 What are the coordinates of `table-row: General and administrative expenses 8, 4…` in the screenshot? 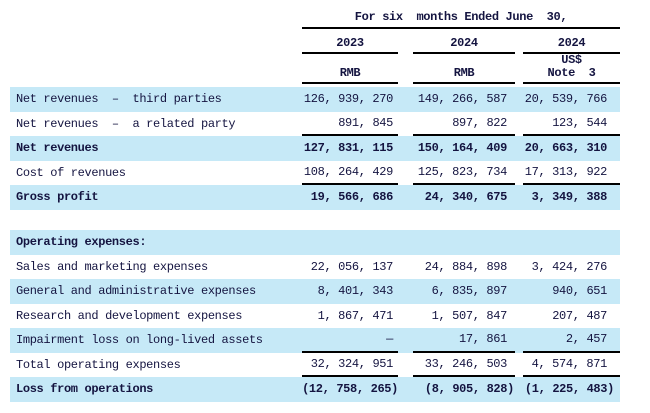 It's located at (315, 291).